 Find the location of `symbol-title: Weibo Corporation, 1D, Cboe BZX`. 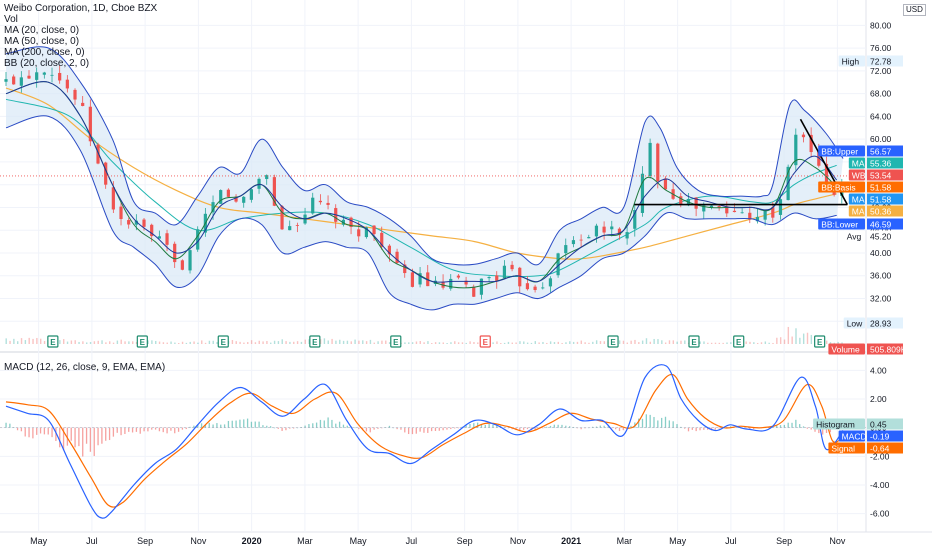

symbol-title: Weibo Corporation, 1D, Cboe BZX is located at coordinates (81, 8).